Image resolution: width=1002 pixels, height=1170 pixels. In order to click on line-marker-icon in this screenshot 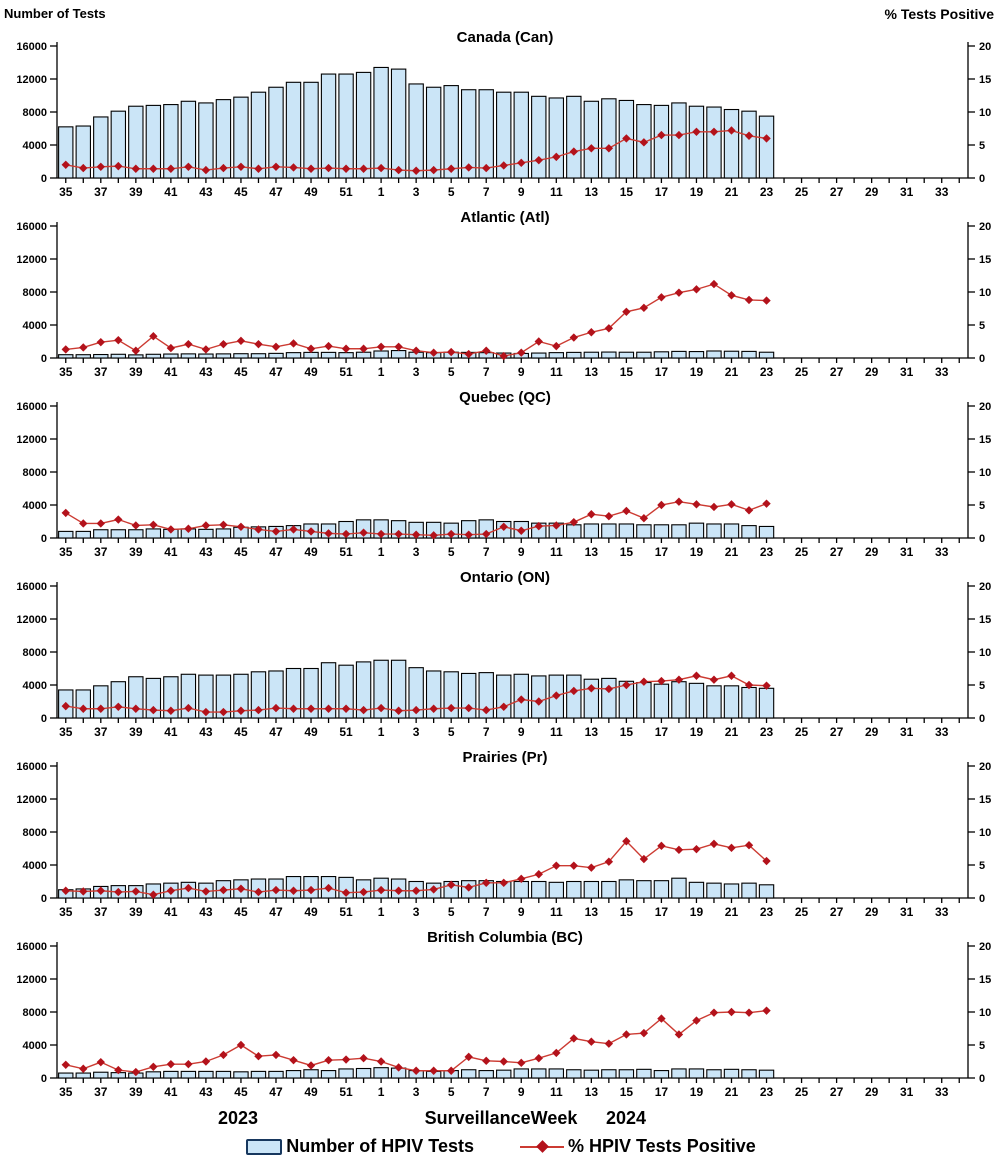, I will do `click(541, 1146)`.